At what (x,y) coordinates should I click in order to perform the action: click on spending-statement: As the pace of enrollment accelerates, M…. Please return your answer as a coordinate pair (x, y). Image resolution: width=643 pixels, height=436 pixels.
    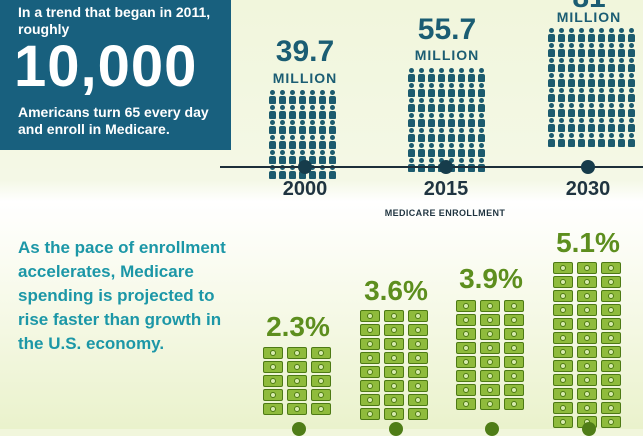
    Looking at the image, I should click on (122, 295).